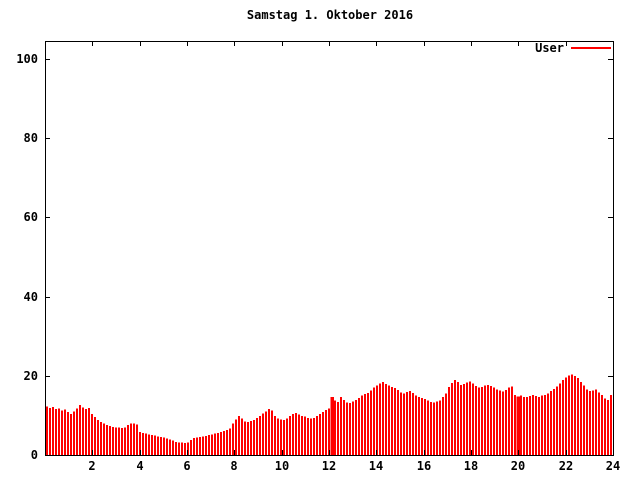 This screenshot has height=480, width=640. I want to click on tick-label: 14, so click(376, 466).